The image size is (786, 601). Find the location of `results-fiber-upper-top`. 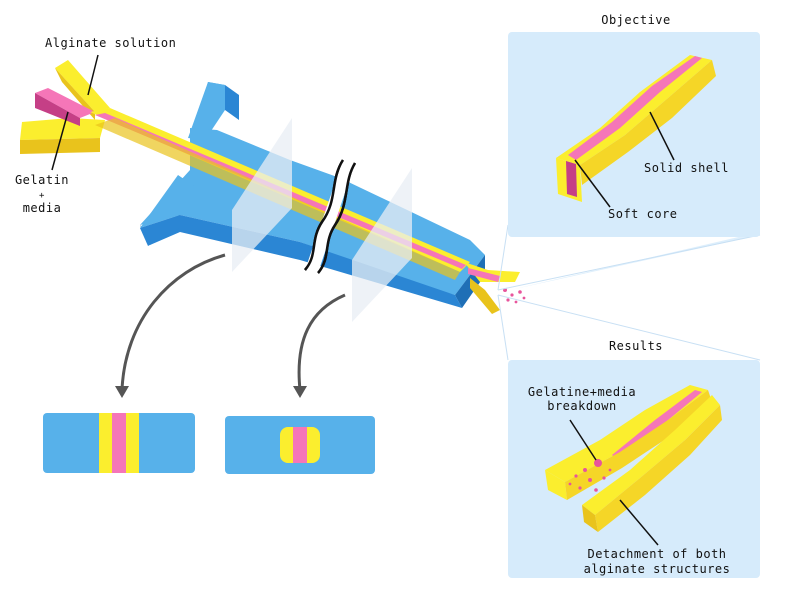

results-fiber-upper-top is located at coordinates (626, 433).